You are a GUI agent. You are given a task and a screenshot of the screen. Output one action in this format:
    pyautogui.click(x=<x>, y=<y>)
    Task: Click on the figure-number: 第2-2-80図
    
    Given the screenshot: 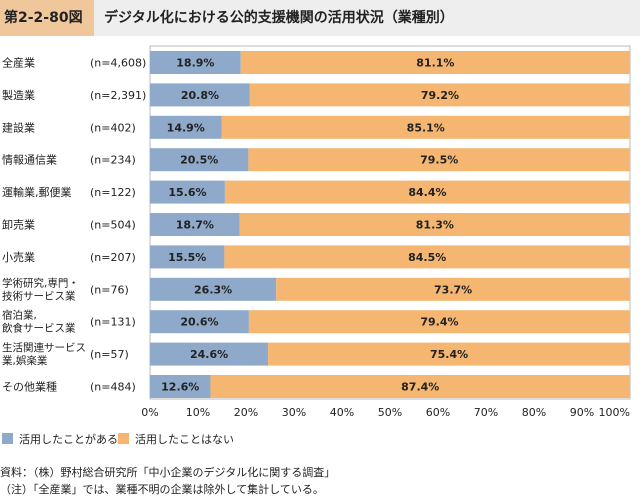 What is the action you would take?
    pyautogui.click(x=47, y=18)
    